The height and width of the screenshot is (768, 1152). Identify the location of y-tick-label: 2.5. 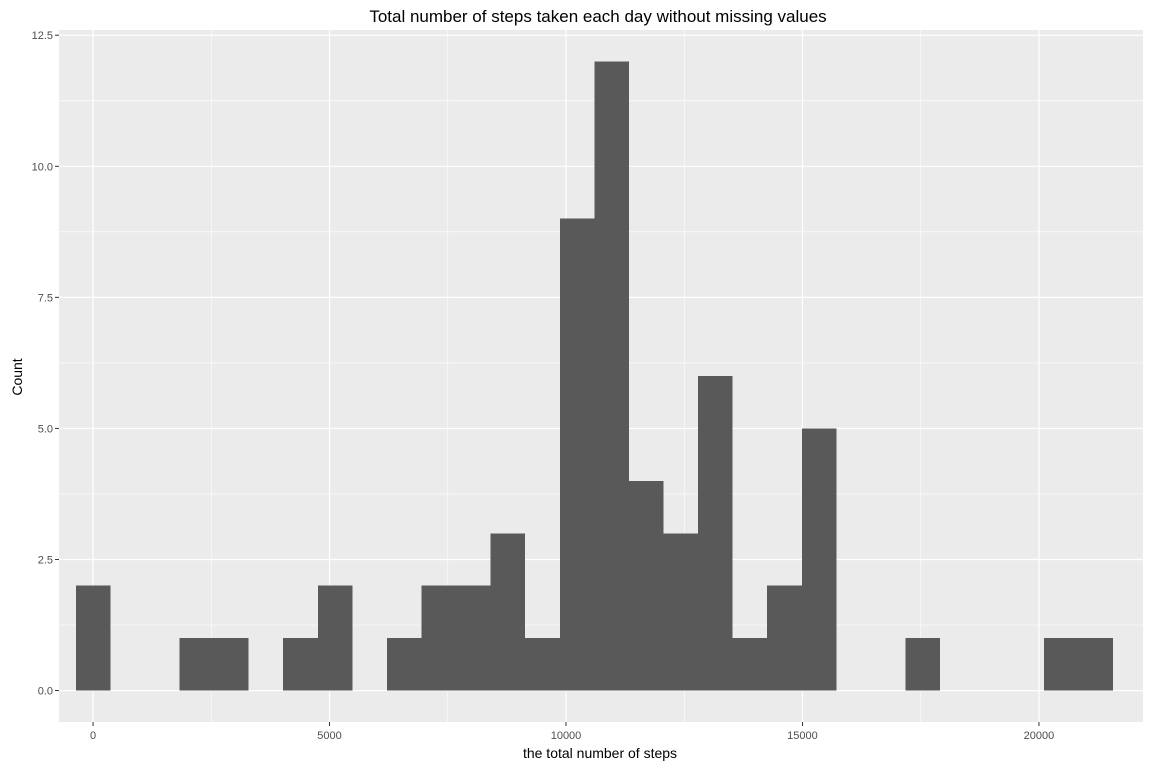
(45, 560).